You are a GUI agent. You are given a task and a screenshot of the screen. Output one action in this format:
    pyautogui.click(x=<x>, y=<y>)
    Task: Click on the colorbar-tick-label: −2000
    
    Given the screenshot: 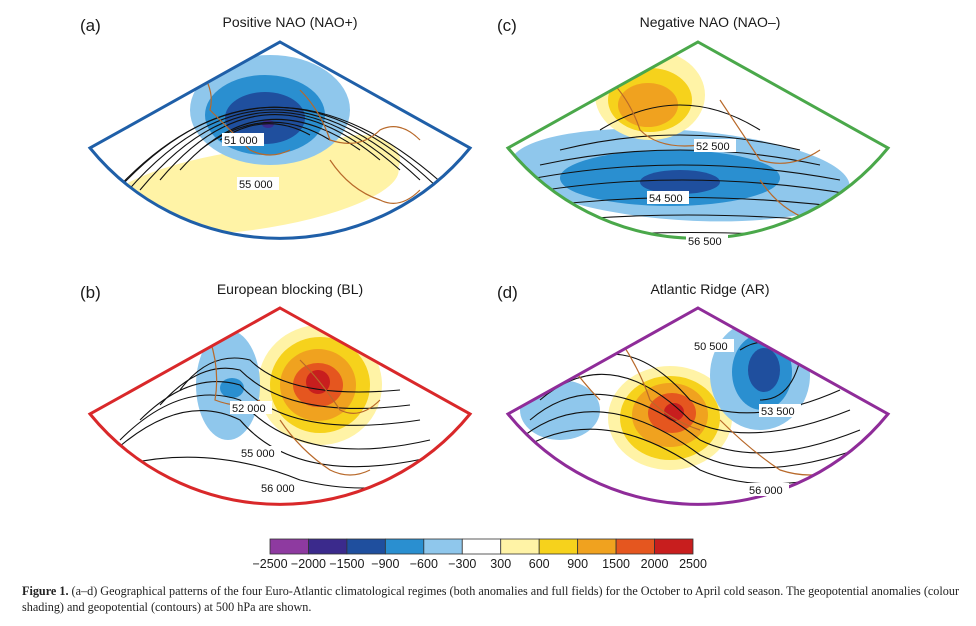 What is the action you would take?
    pyautogui.click(x=308, y=564)
    